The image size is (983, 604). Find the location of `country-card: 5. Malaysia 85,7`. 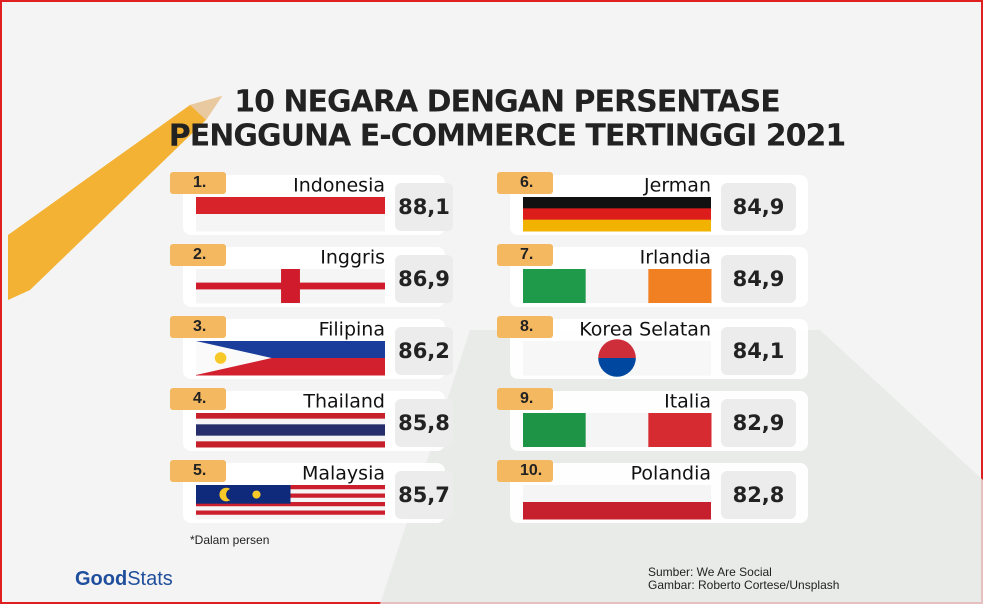

country-card: 5. Malaysia 85,7 is located at coordinates (311, 491).